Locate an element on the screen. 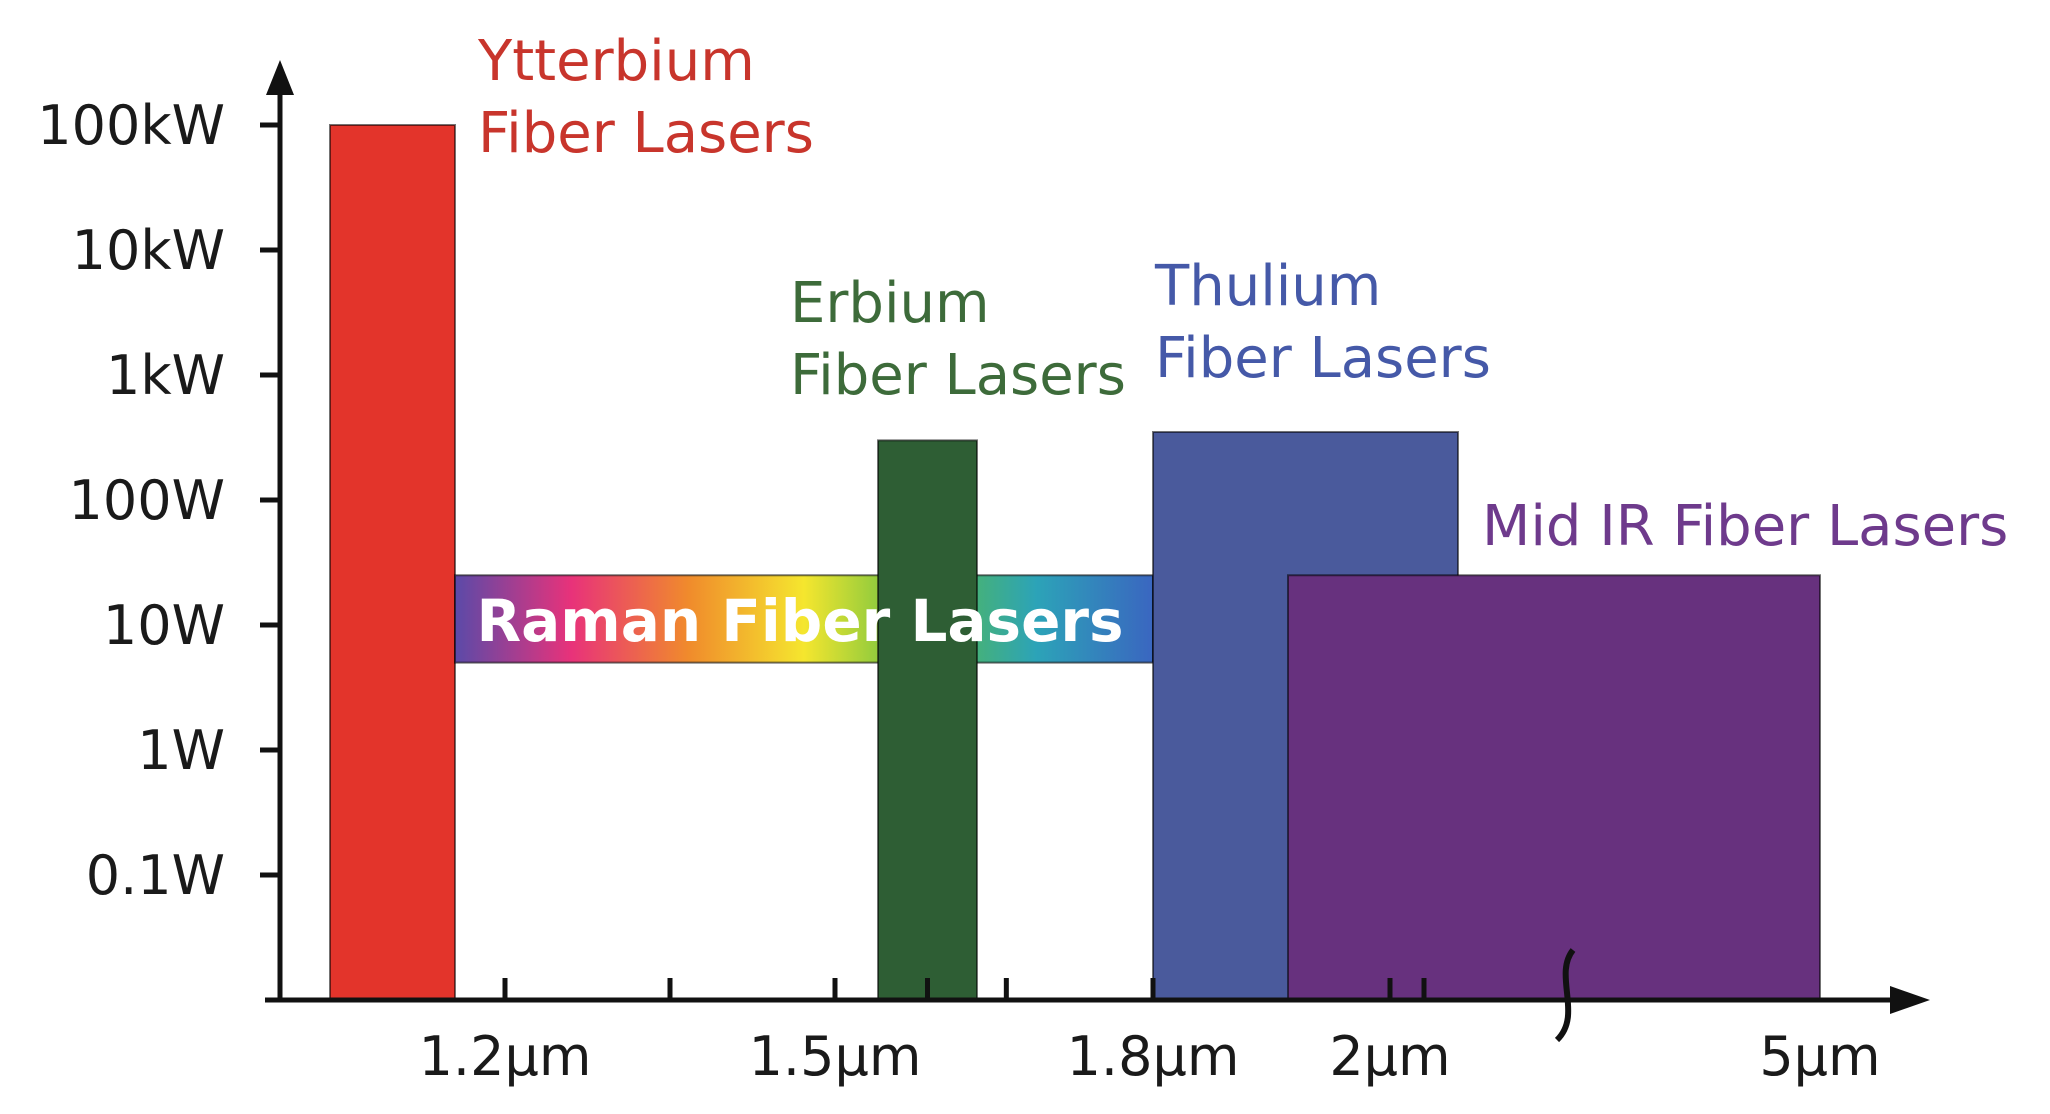 This screenshot has height=1114, width=2050. series-label-mid-ir-fiber-lasers: Mid IR Fiber Lasers is located at coordinates (1745, 526).